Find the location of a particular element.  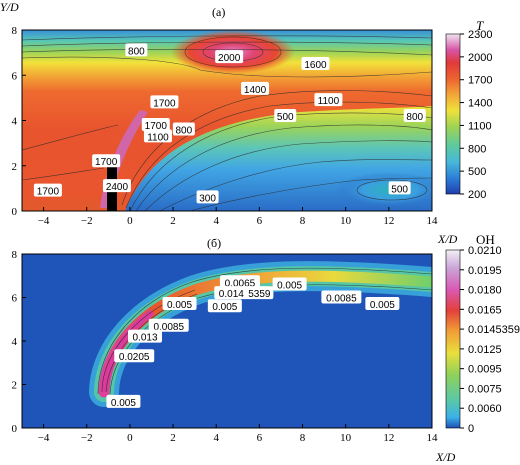

x-axis-title-a: X/D is located at coordinates (447, 239).